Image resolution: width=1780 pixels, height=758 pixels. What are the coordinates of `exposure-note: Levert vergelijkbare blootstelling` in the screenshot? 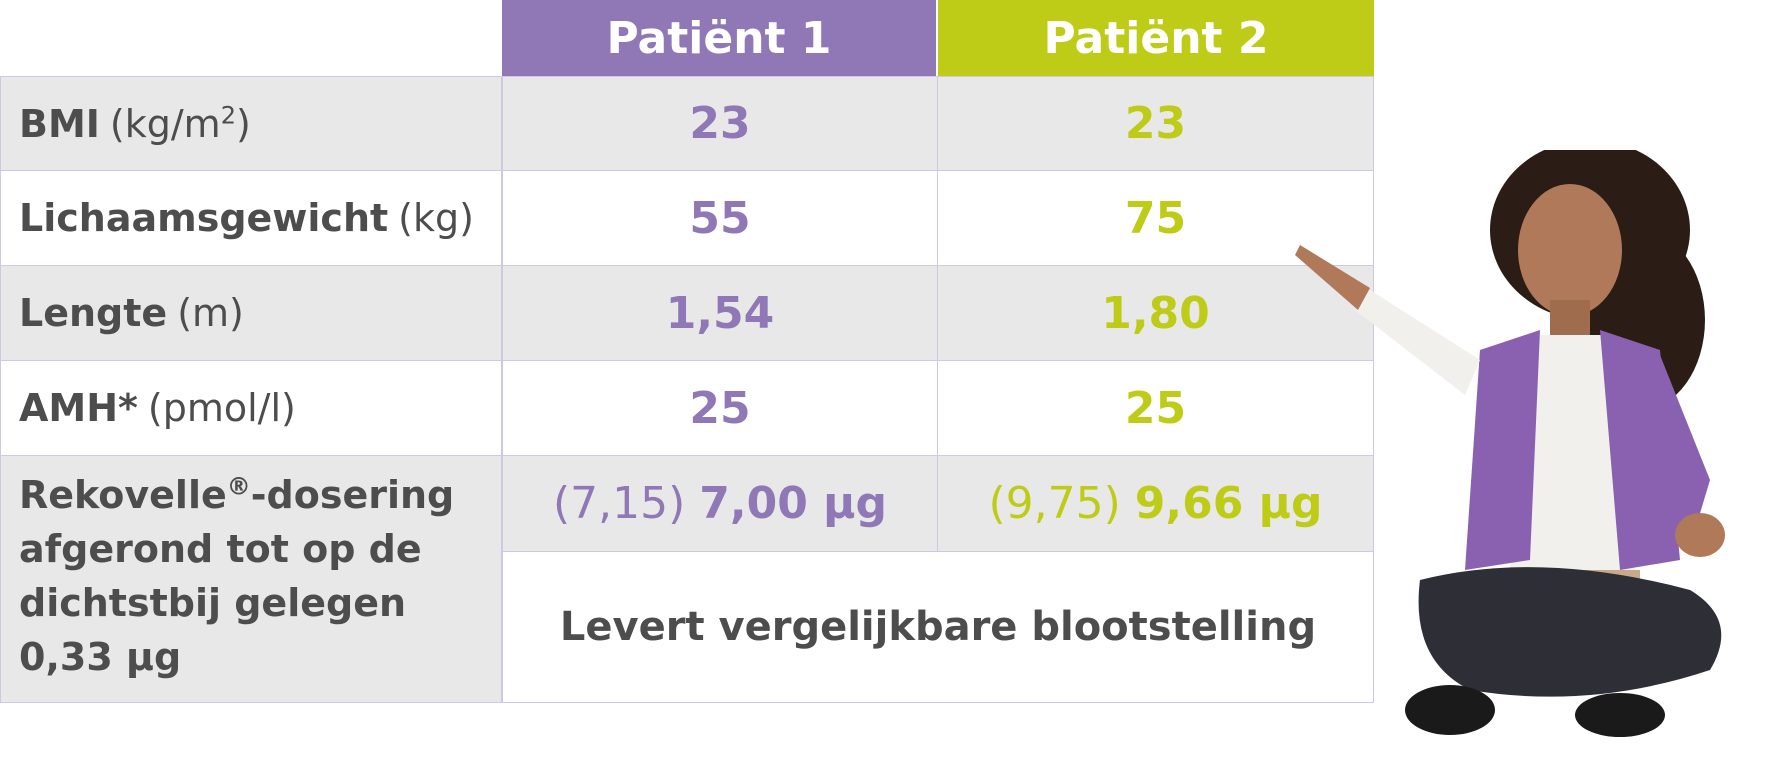 It's located at (938, 627).